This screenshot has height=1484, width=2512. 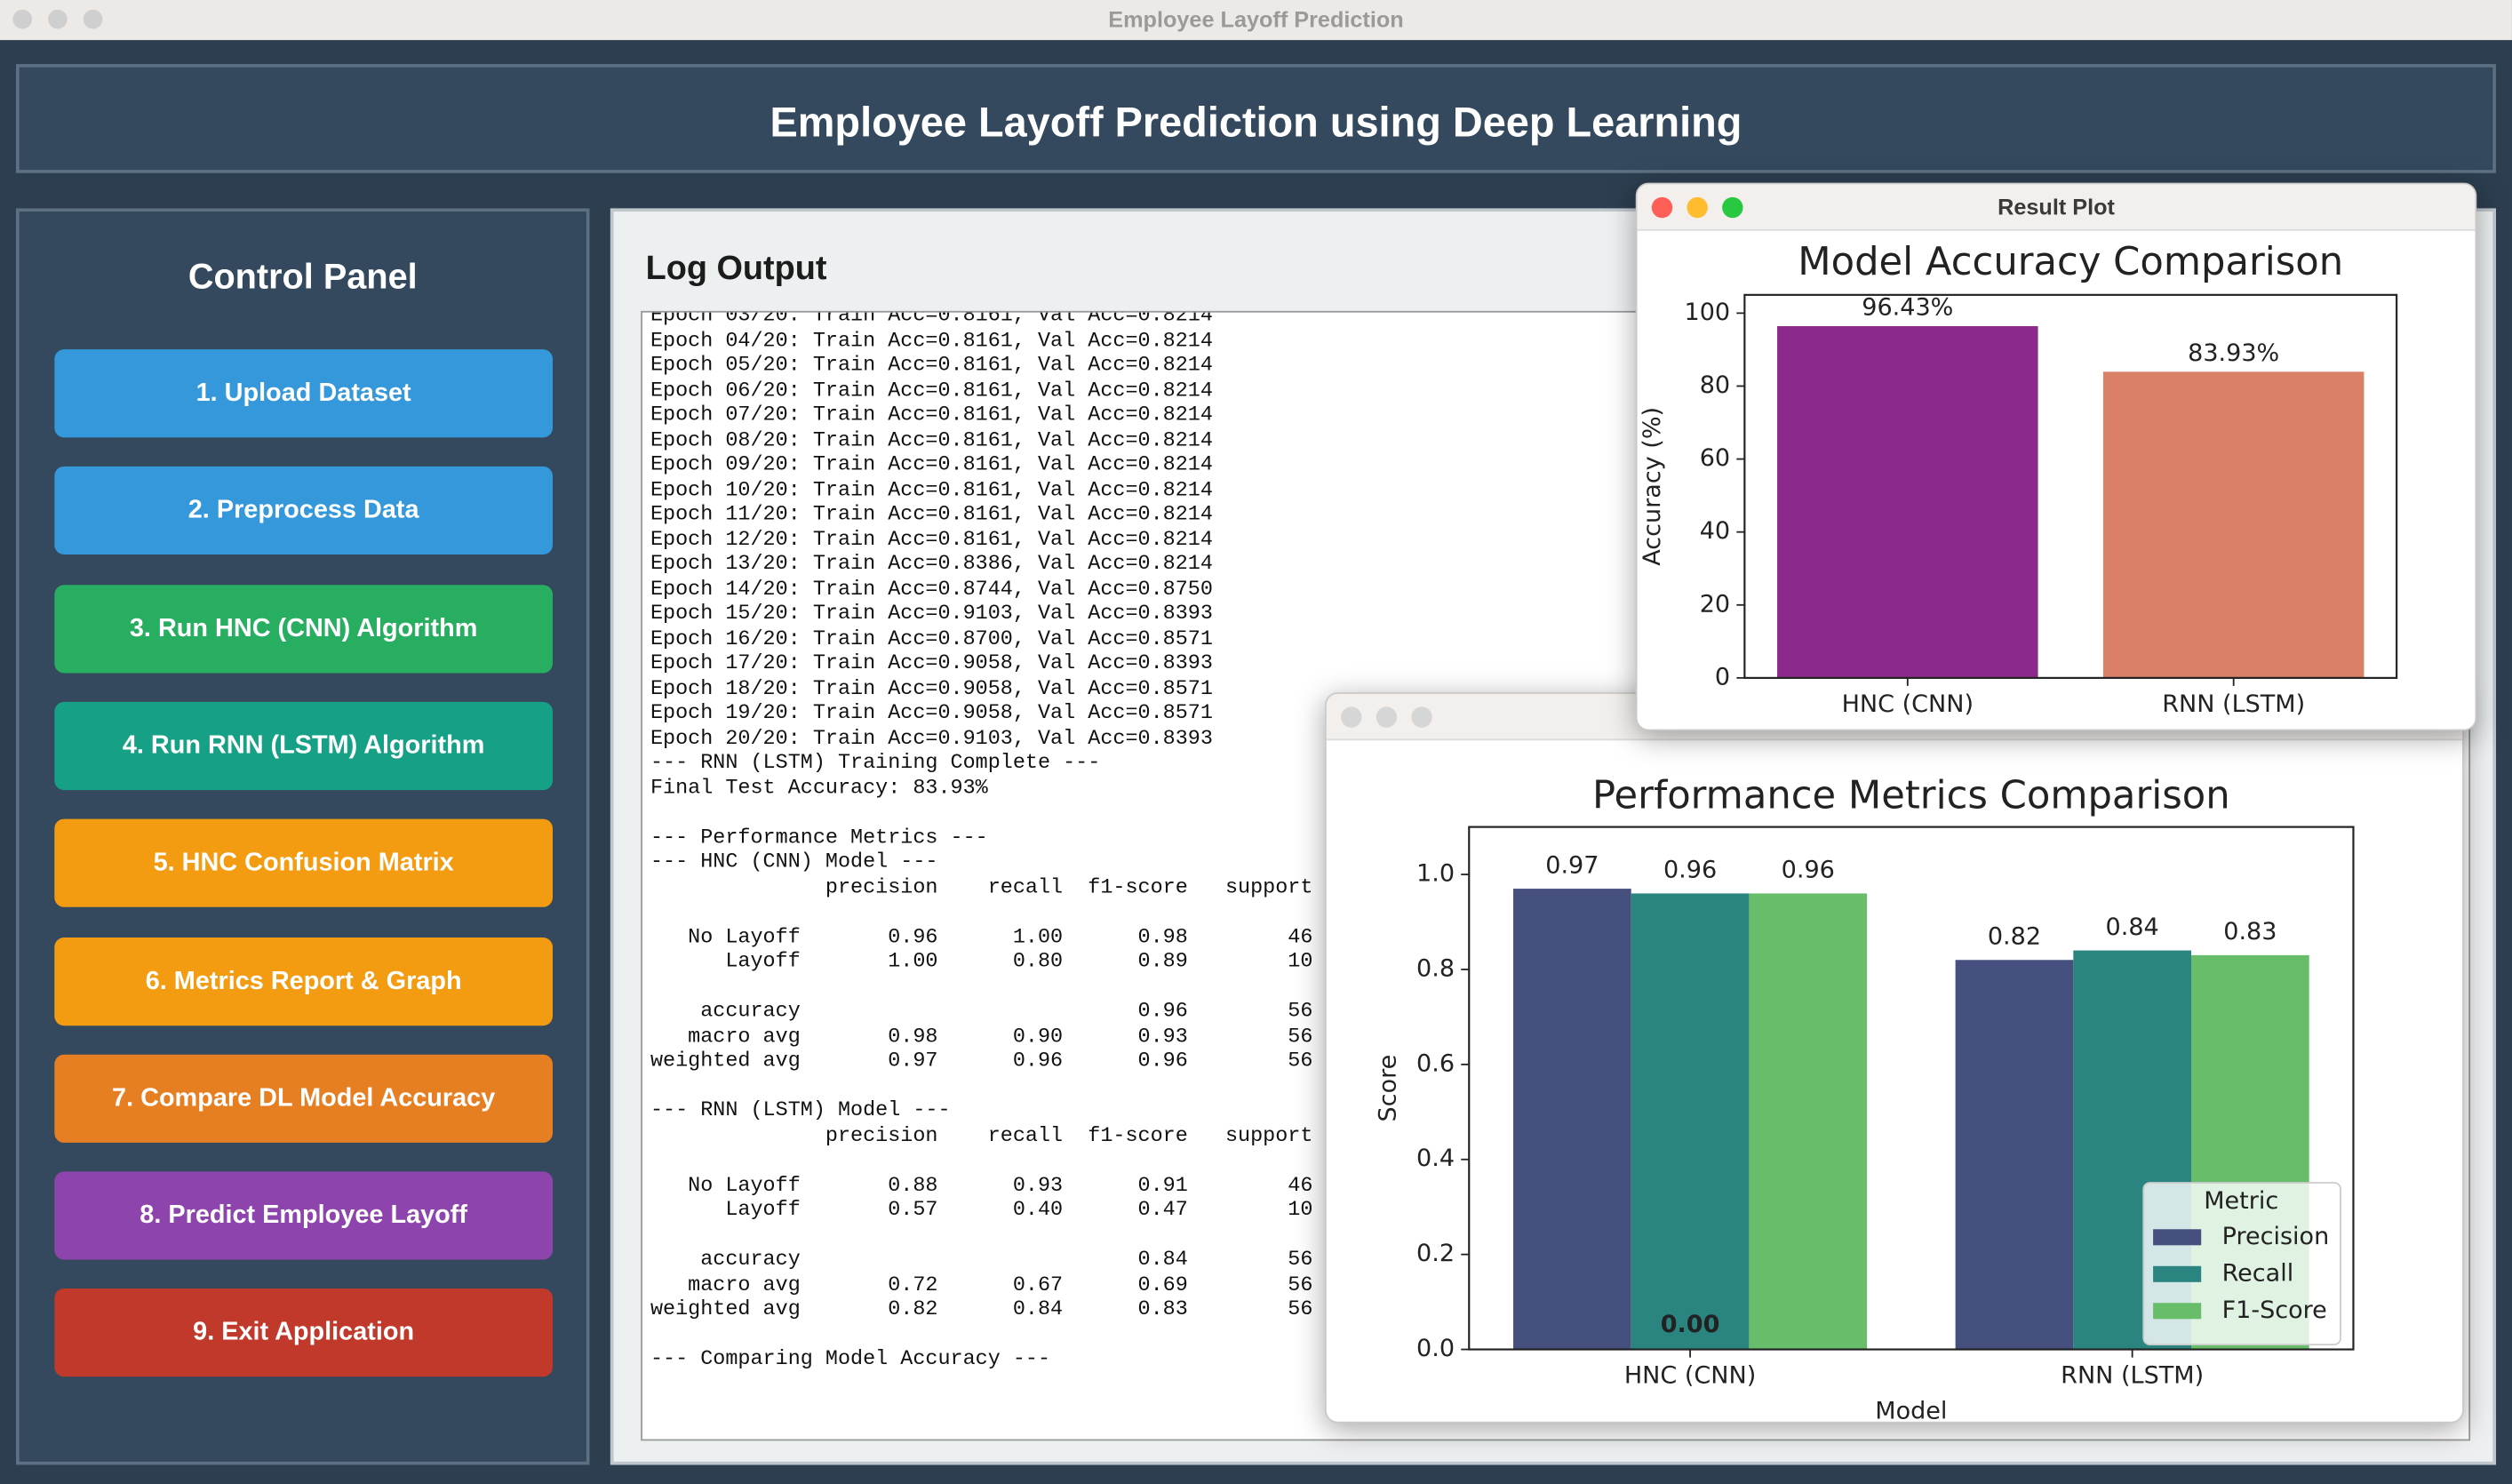 I want to click on result-window-titlebar: Result Plot, so click(x=2056, y=208).